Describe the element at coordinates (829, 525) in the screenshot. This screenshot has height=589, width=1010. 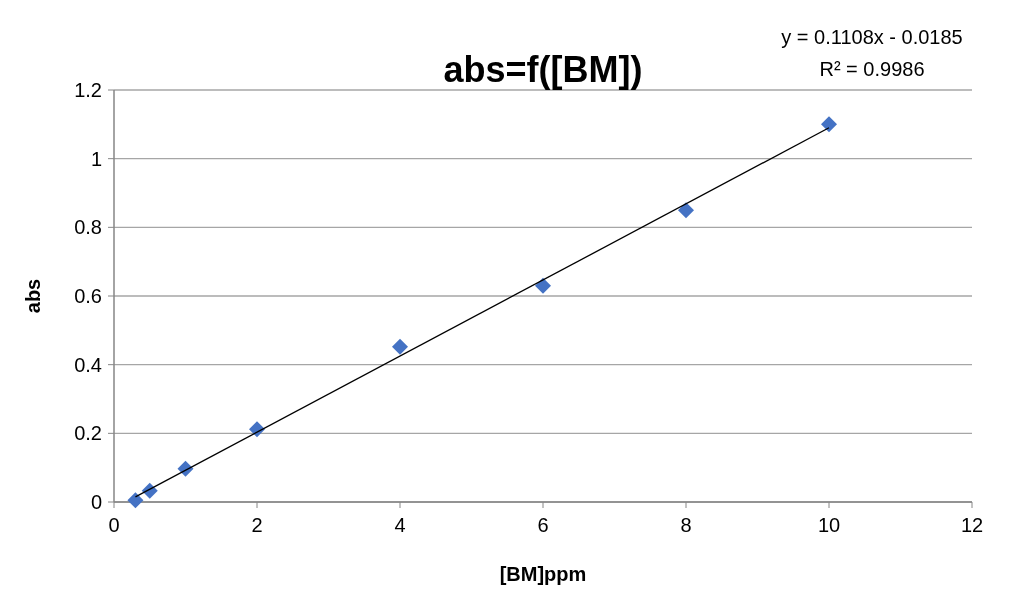
I see `x-tick-label: 10` at that location.